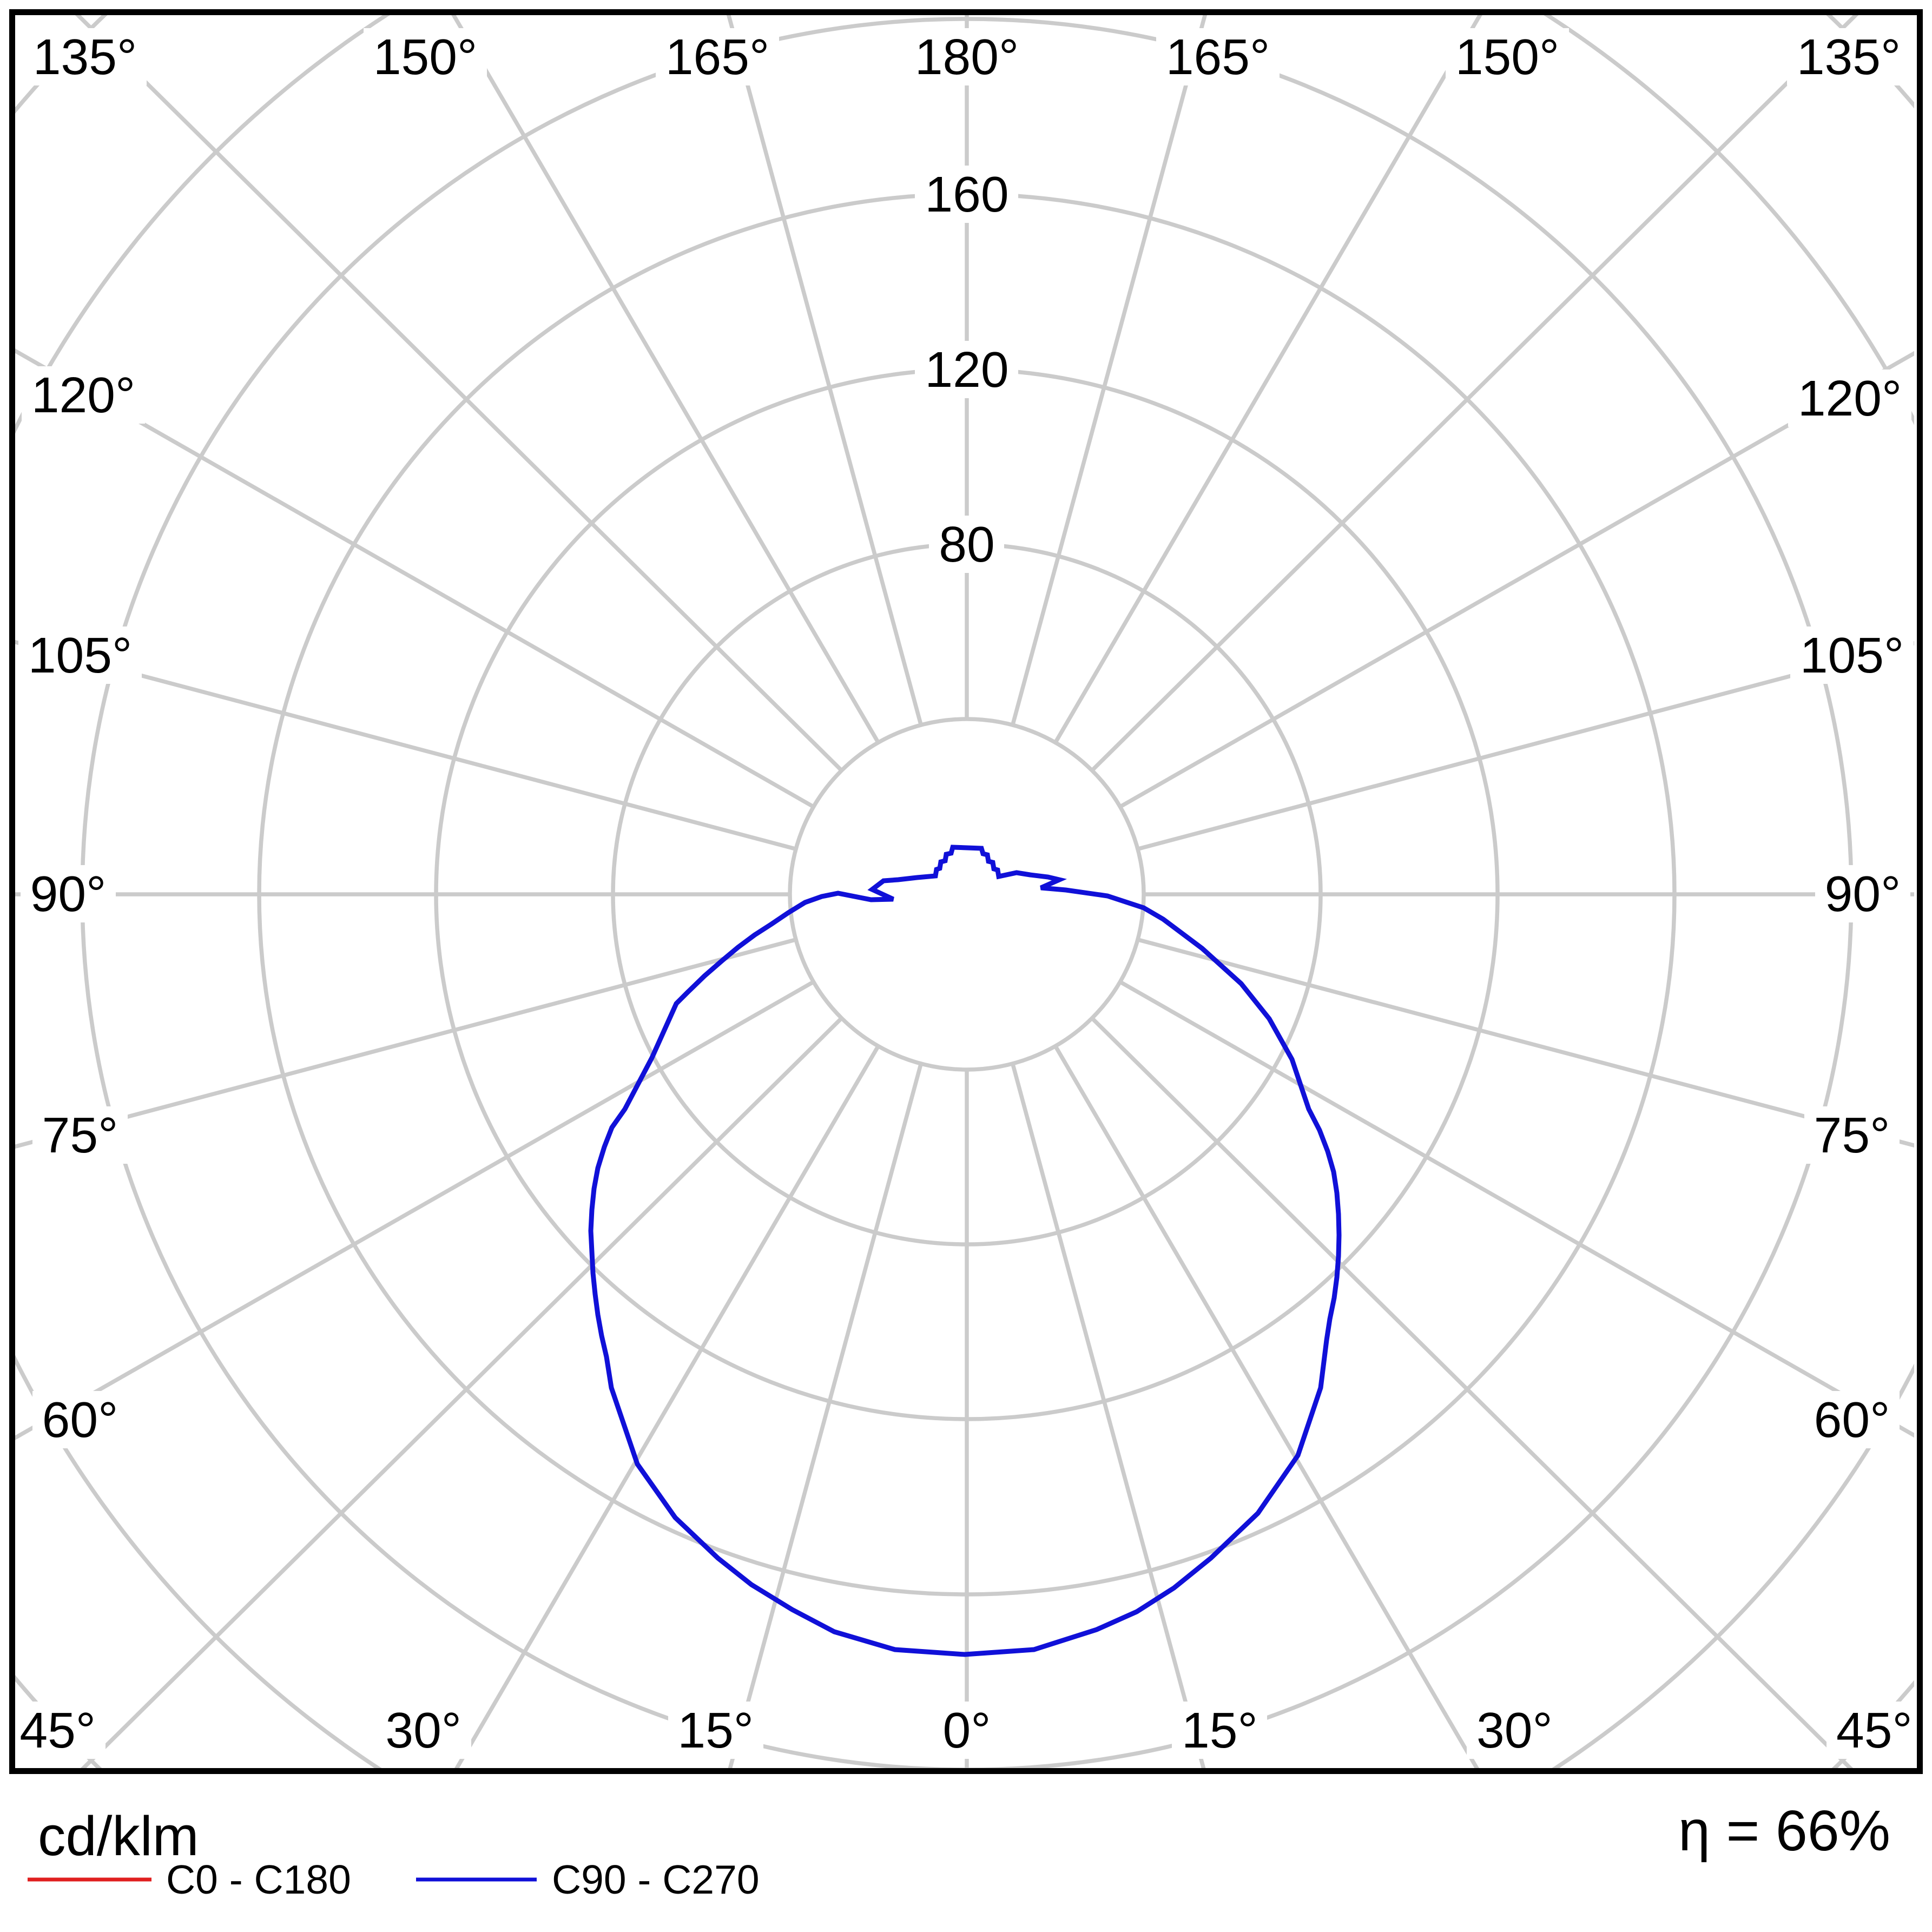 This screenshot has width=1932, height=1932. I want to click on svg-text: 180°, so click(967, 57).